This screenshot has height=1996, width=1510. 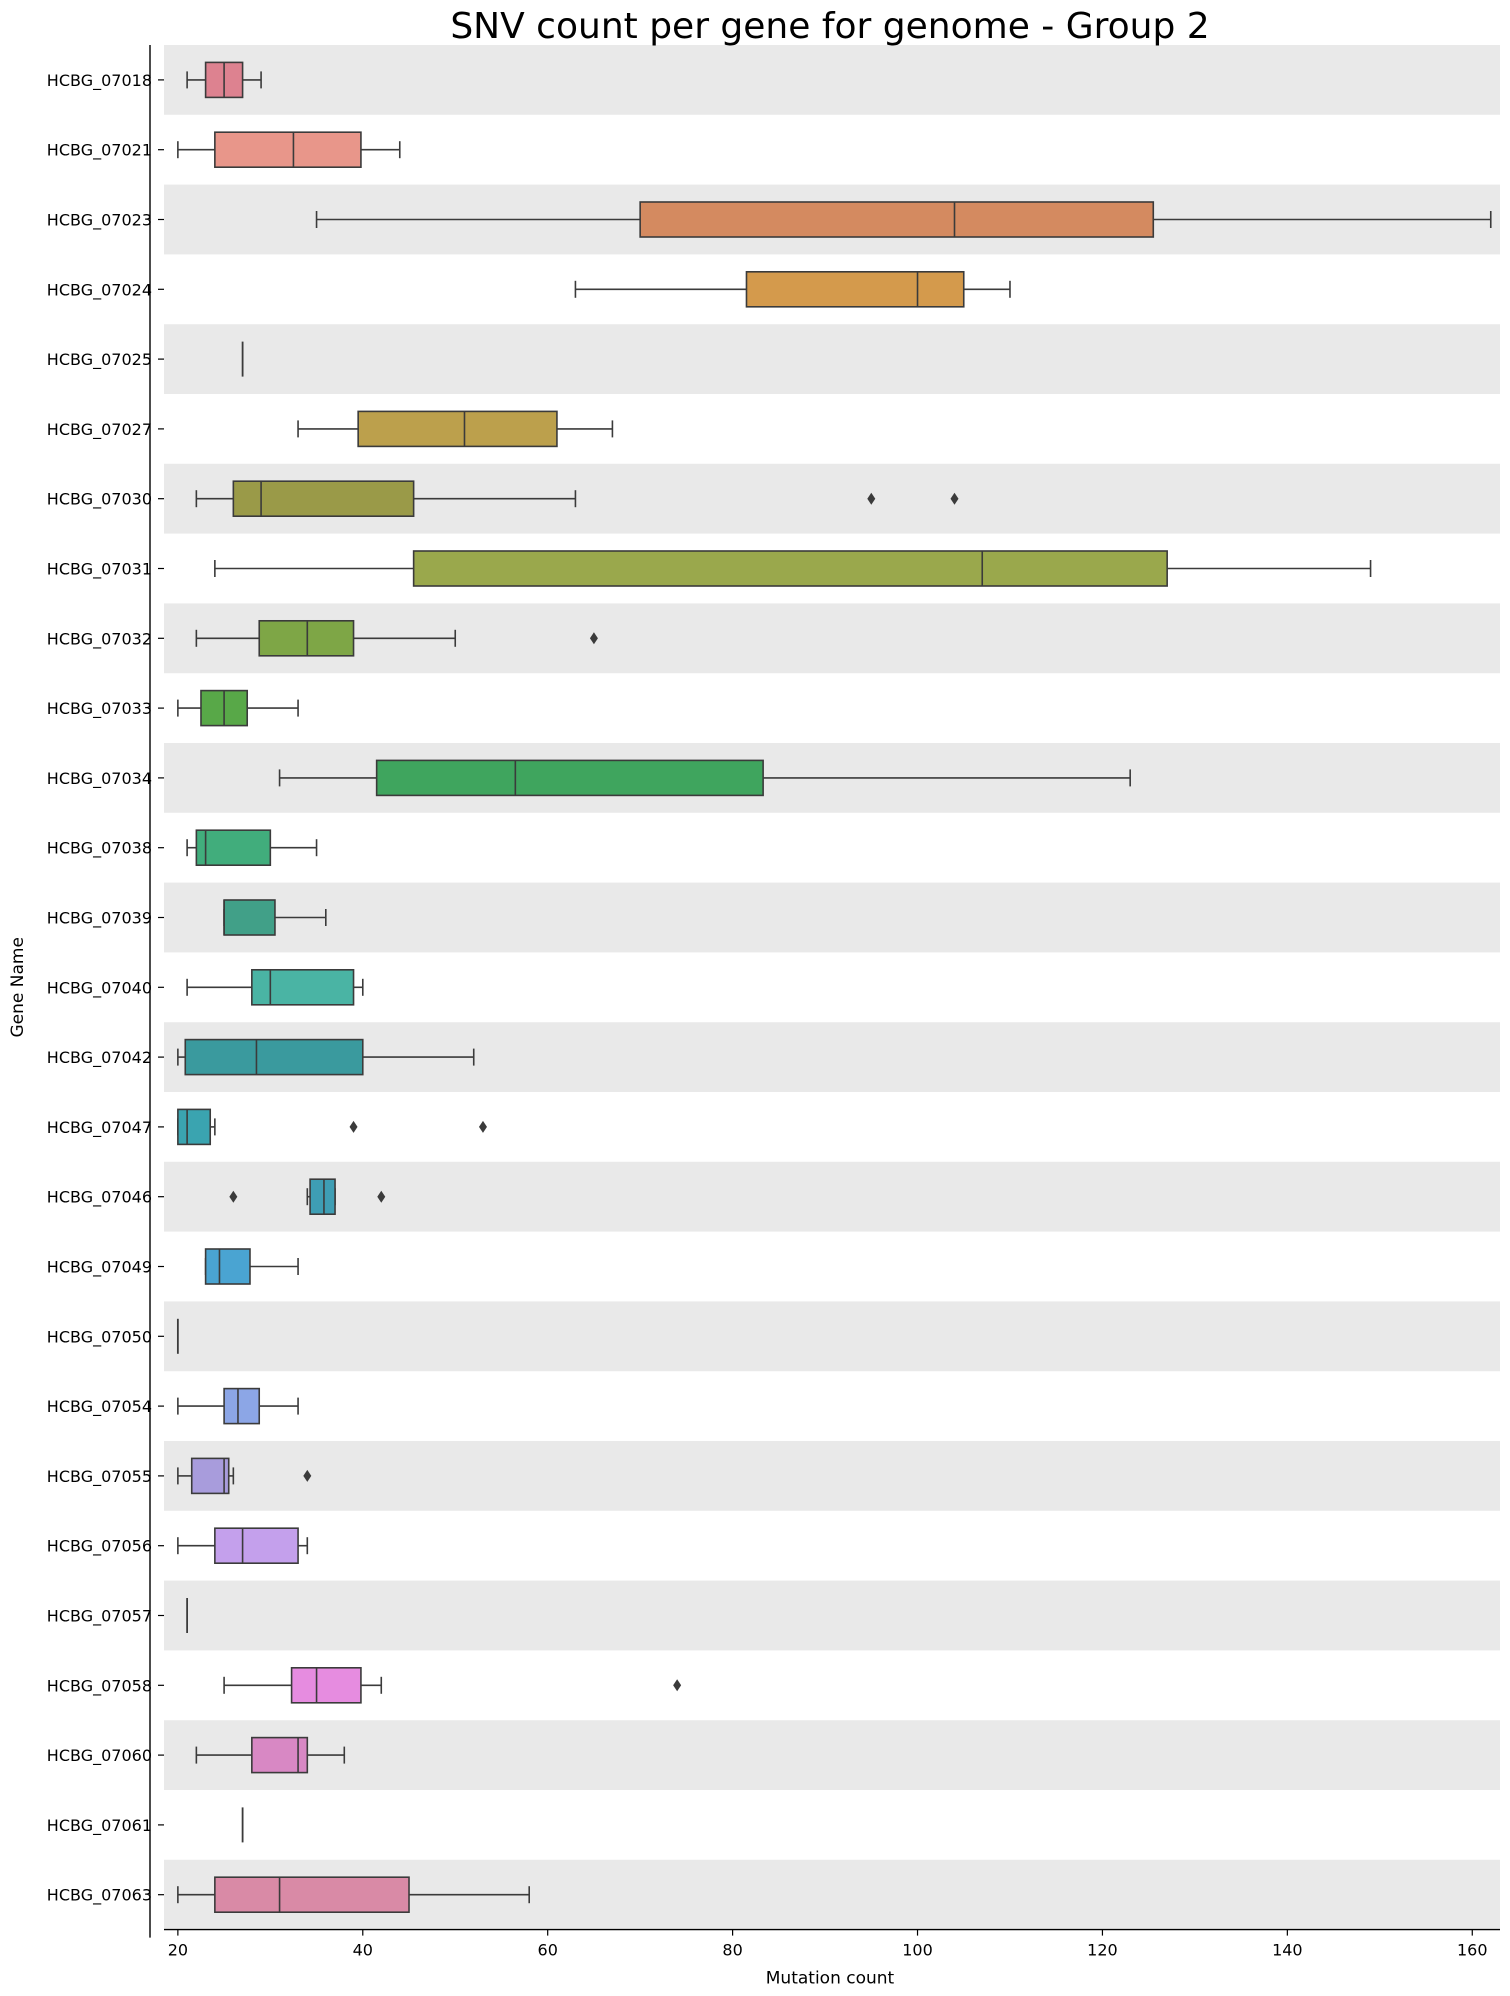 I want to click on x-tick-label: 160, so click(x=1472, y=1950).